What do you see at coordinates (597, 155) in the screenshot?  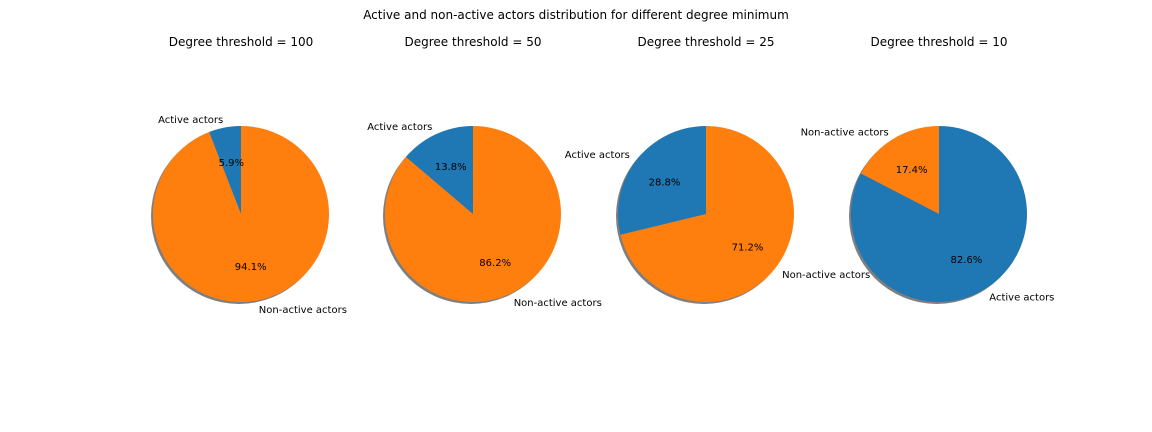 I see `pie-3-slice-1-label: Active actors` at bounding box center [597, 155].